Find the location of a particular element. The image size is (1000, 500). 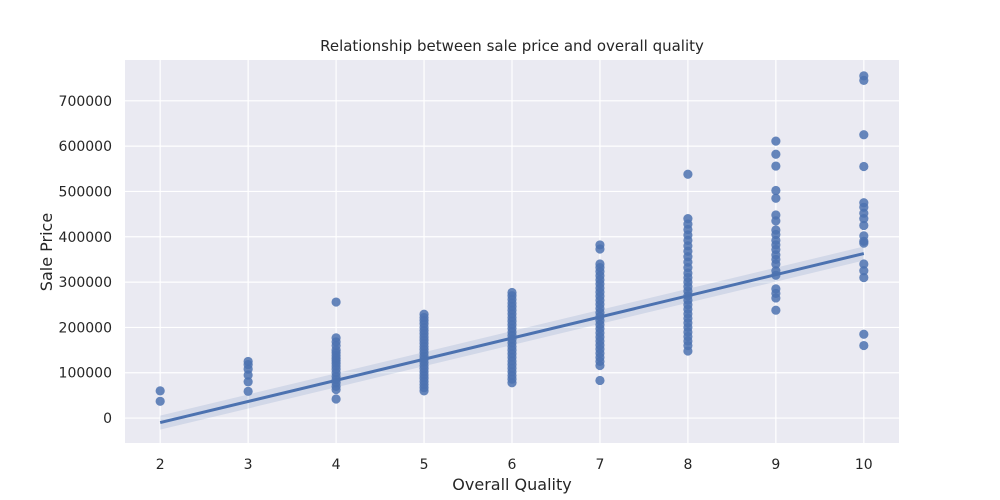

x-tick-labels: 2 3 4 5 6 7 8 9 10 is located at coordinates (514, 465).